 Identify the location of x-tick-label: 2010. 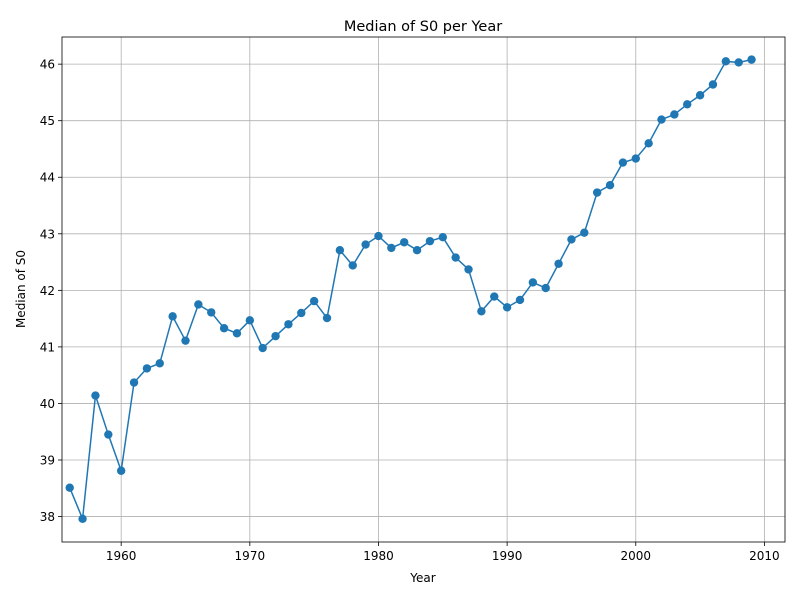
(764, 556).